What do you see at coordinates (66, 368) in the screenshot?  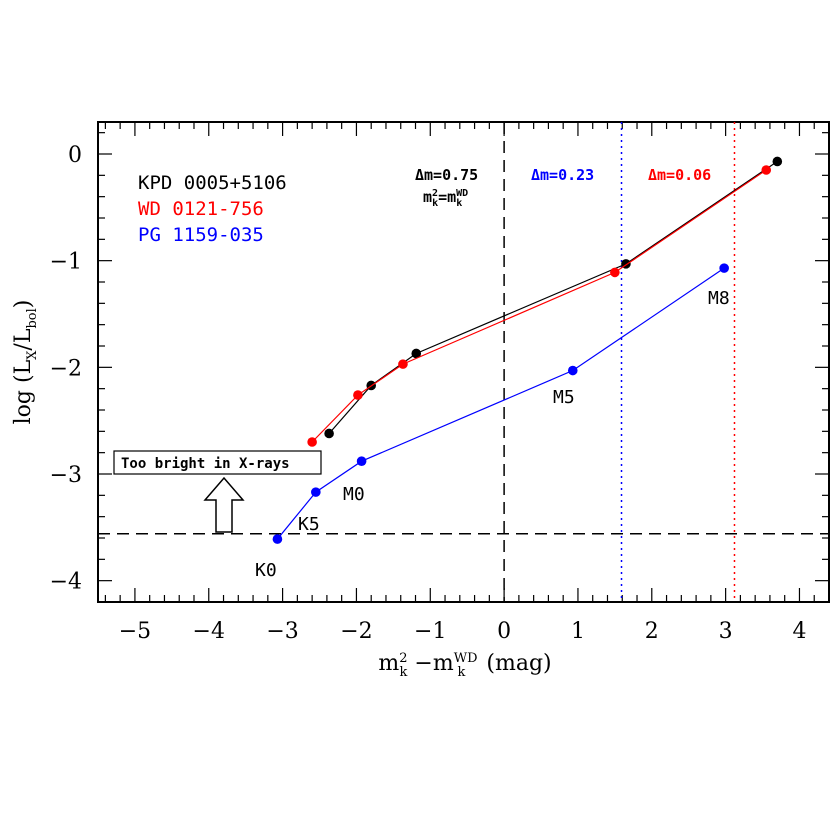 I see `y-tick-label: −2` at bounding box center [66, 368].